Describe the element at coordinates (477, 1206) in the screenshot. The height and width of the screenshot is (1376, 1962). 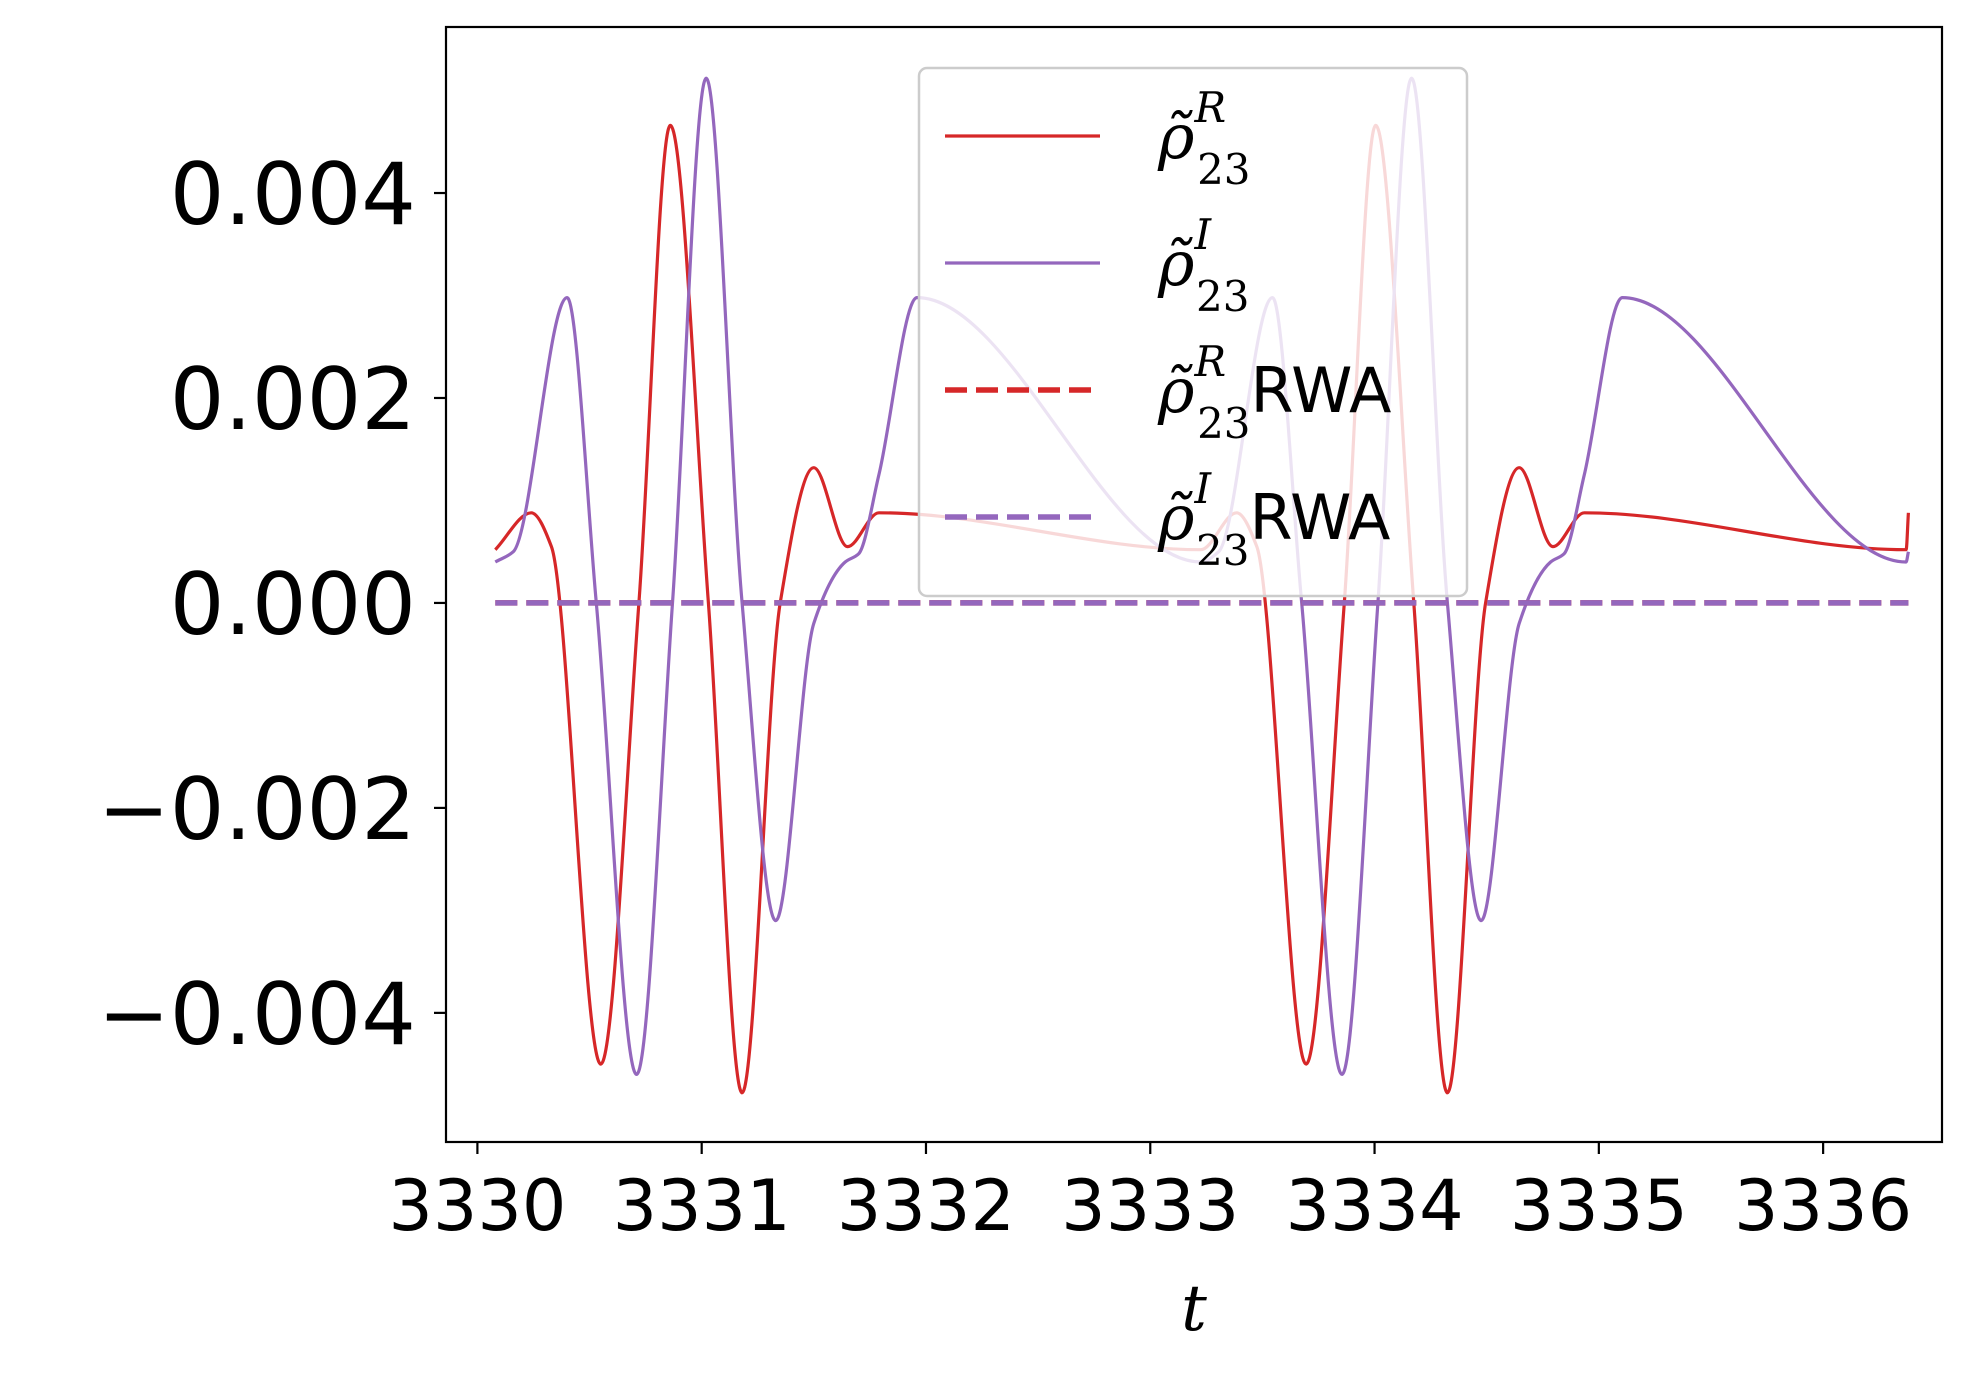
I see `xtick-label: 3330` at that location.